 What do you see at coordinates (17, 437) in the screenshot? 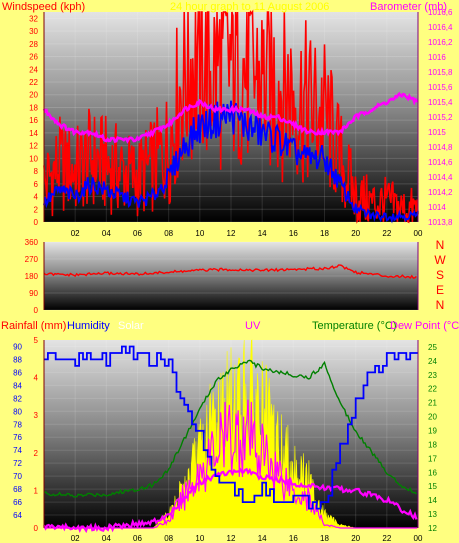
I see `humidity-tick-label: 76` at bounding box center [17, 437].